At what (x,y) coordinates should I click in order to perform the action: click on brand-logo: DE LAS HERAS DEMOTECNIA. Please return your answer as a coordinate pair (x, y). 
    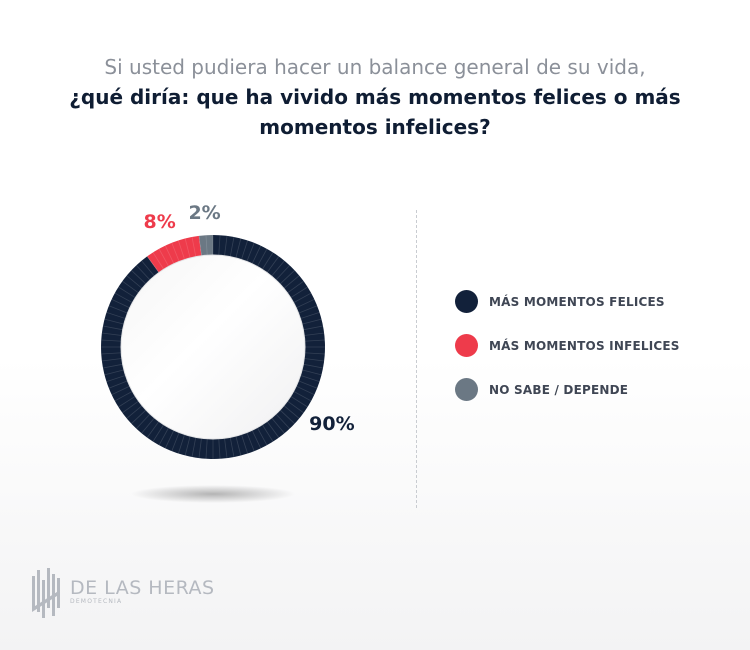
    Looking at the image, I should click on (122, 592).